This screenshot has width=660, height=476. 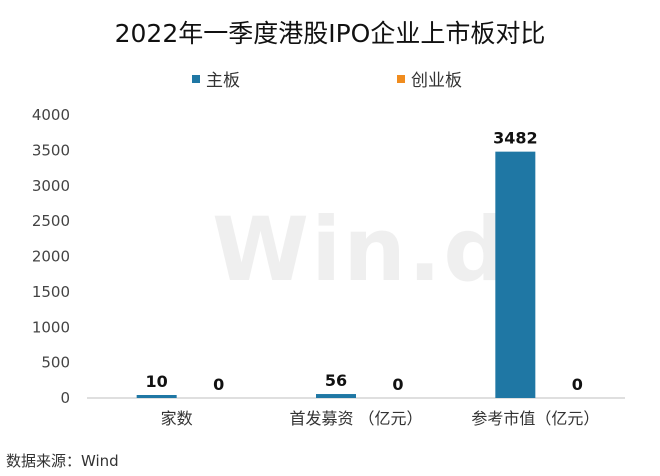 I want to click on y-tick-label: 0, so click(x=65, y=398).